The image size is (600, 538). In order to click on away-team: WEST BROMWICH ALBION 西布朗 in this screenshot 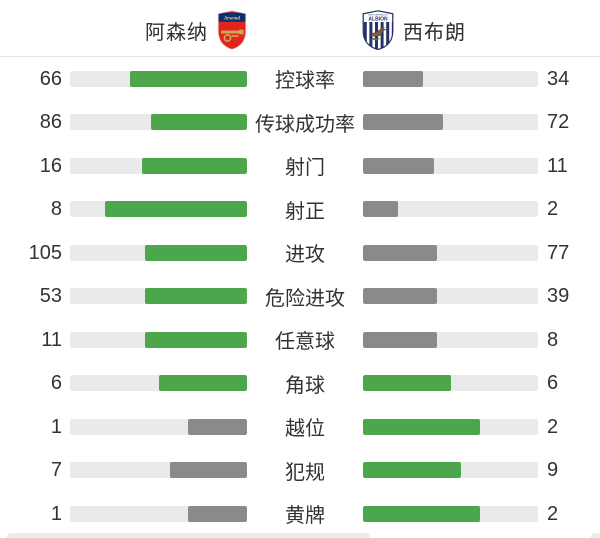, I will do `click(414, 30)`.